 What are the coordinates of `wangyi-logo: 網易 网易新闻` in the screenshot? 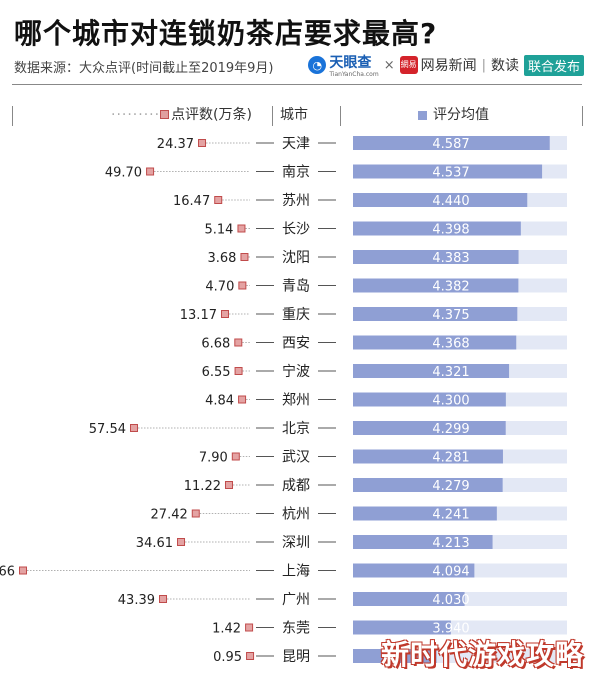 It's located at (438, 65).